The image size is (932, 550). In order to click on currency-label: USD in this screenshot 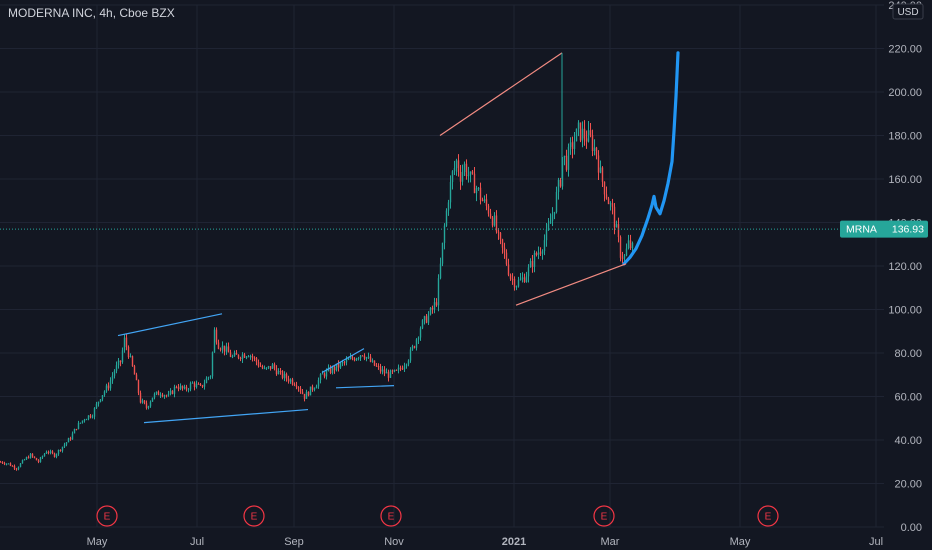, I will do `click(907, 12)`.